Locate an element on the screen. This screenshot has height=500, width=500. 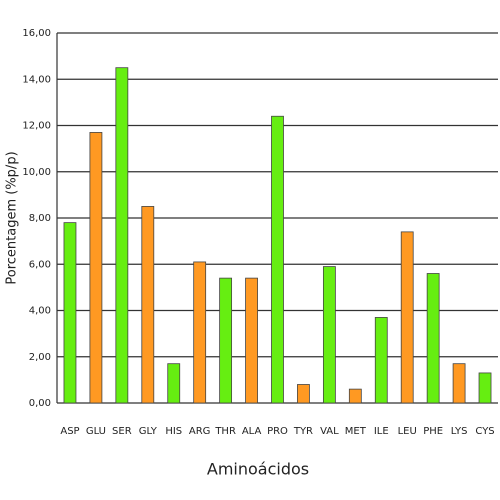
y-axis-title: Porcentagem (%p/p) is located at coordinates (12, 217).